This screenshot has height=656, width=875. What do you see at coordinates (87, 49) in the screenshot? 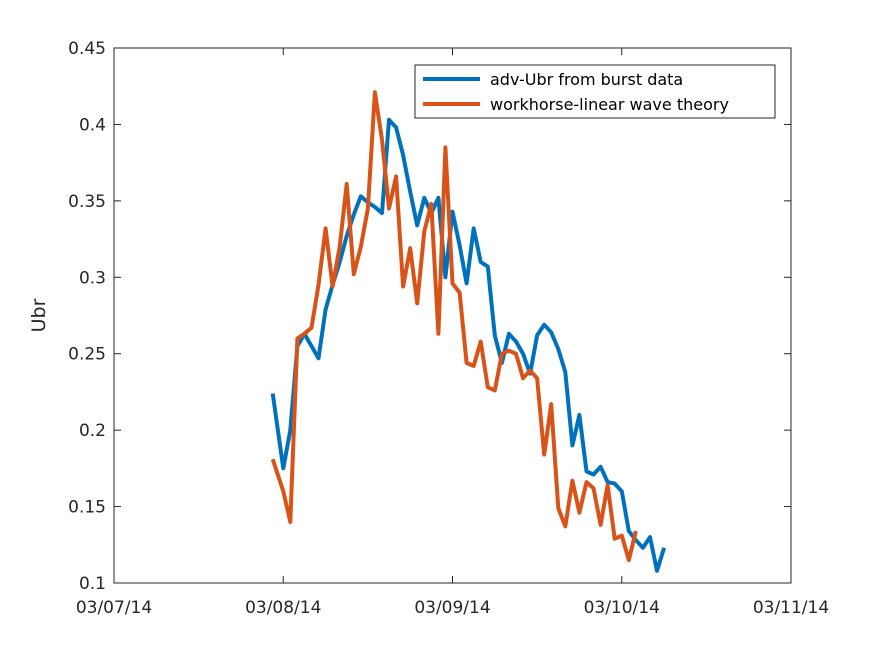
I see `y-tick-label: 0.45` at bounding box center [87, 49].